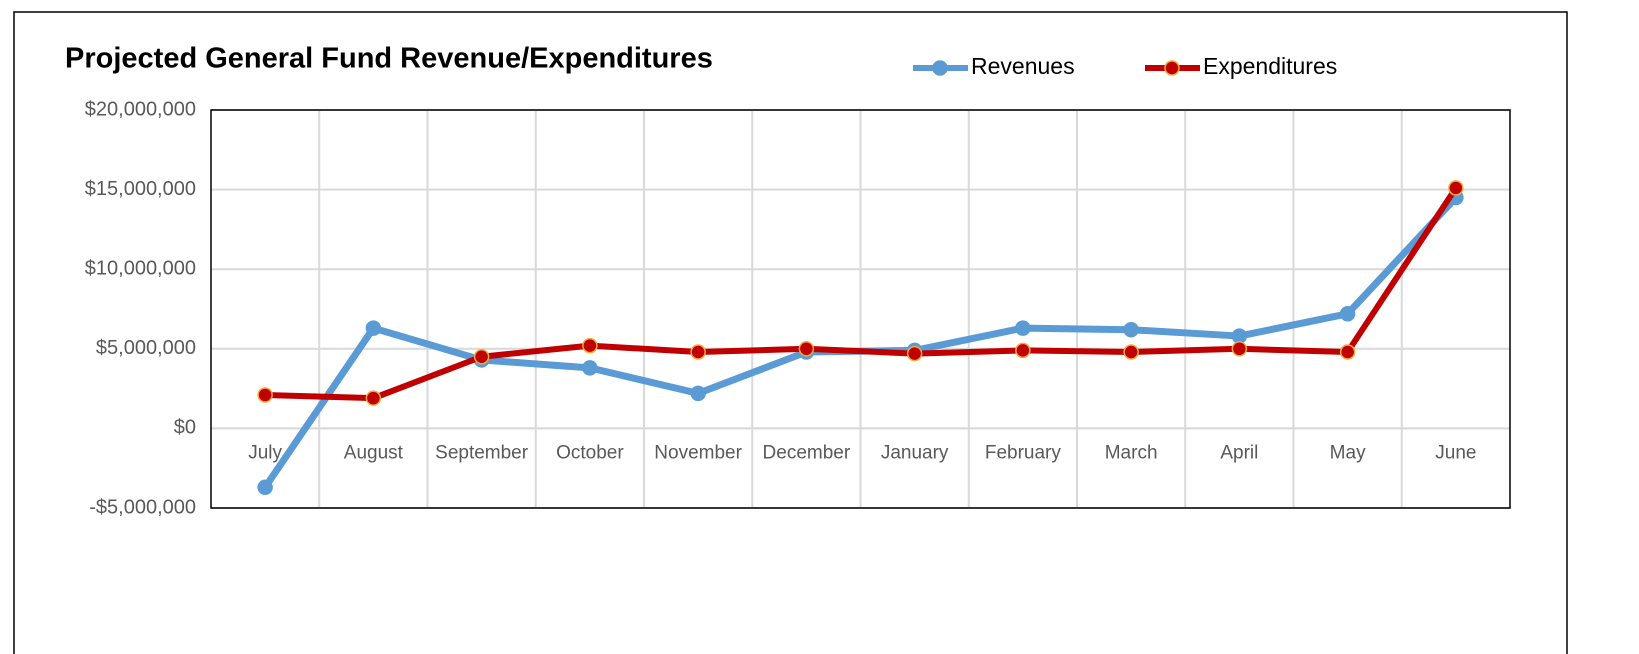 Image resolution: width=1639 pixels, height=654 pixels. What do you see at coordinates (1023, 452) in the screenshot?
I see `x-tick-label: February` at bounding box center [1023, 452].